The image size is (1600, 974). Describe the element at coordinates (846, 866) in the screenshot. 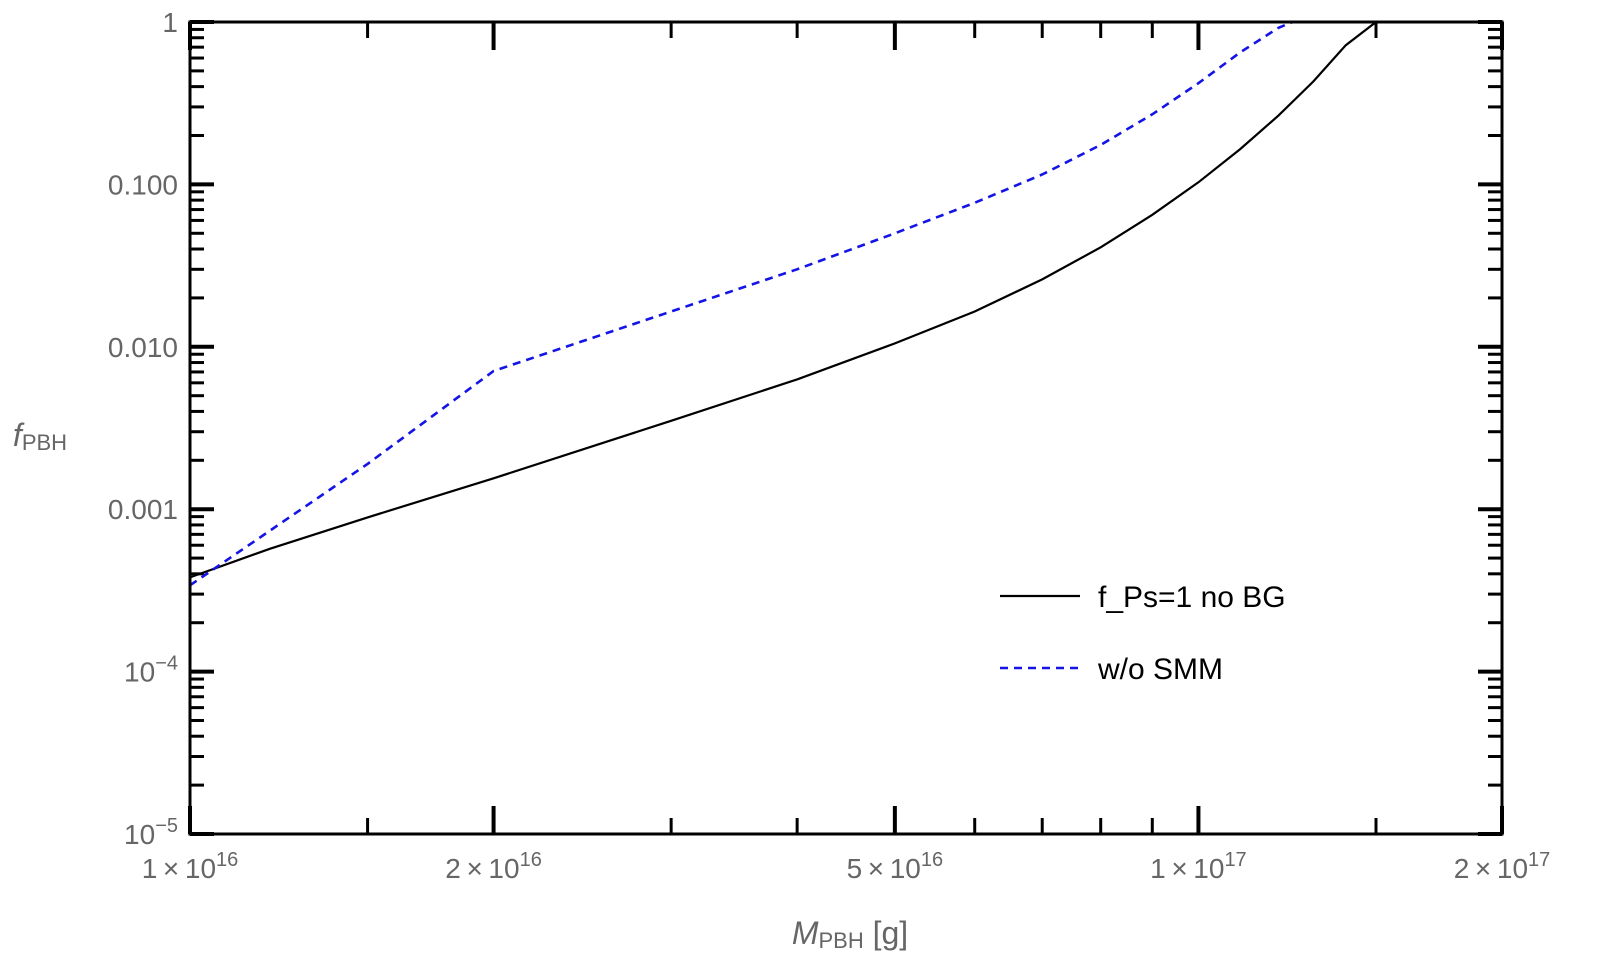

I see `x-tick-labels: 1 × 1016 2 × 1016 5 × 1016 1 × 1017 2 × 1017` at that location.